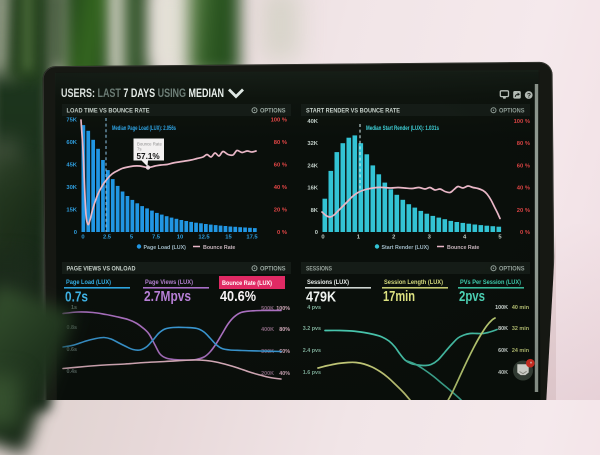 This screenshot has width=600, height=455. Describe the element at coordinates (319, 269) in the screenshot. I see `svg-text: SESSIONS` at that location.